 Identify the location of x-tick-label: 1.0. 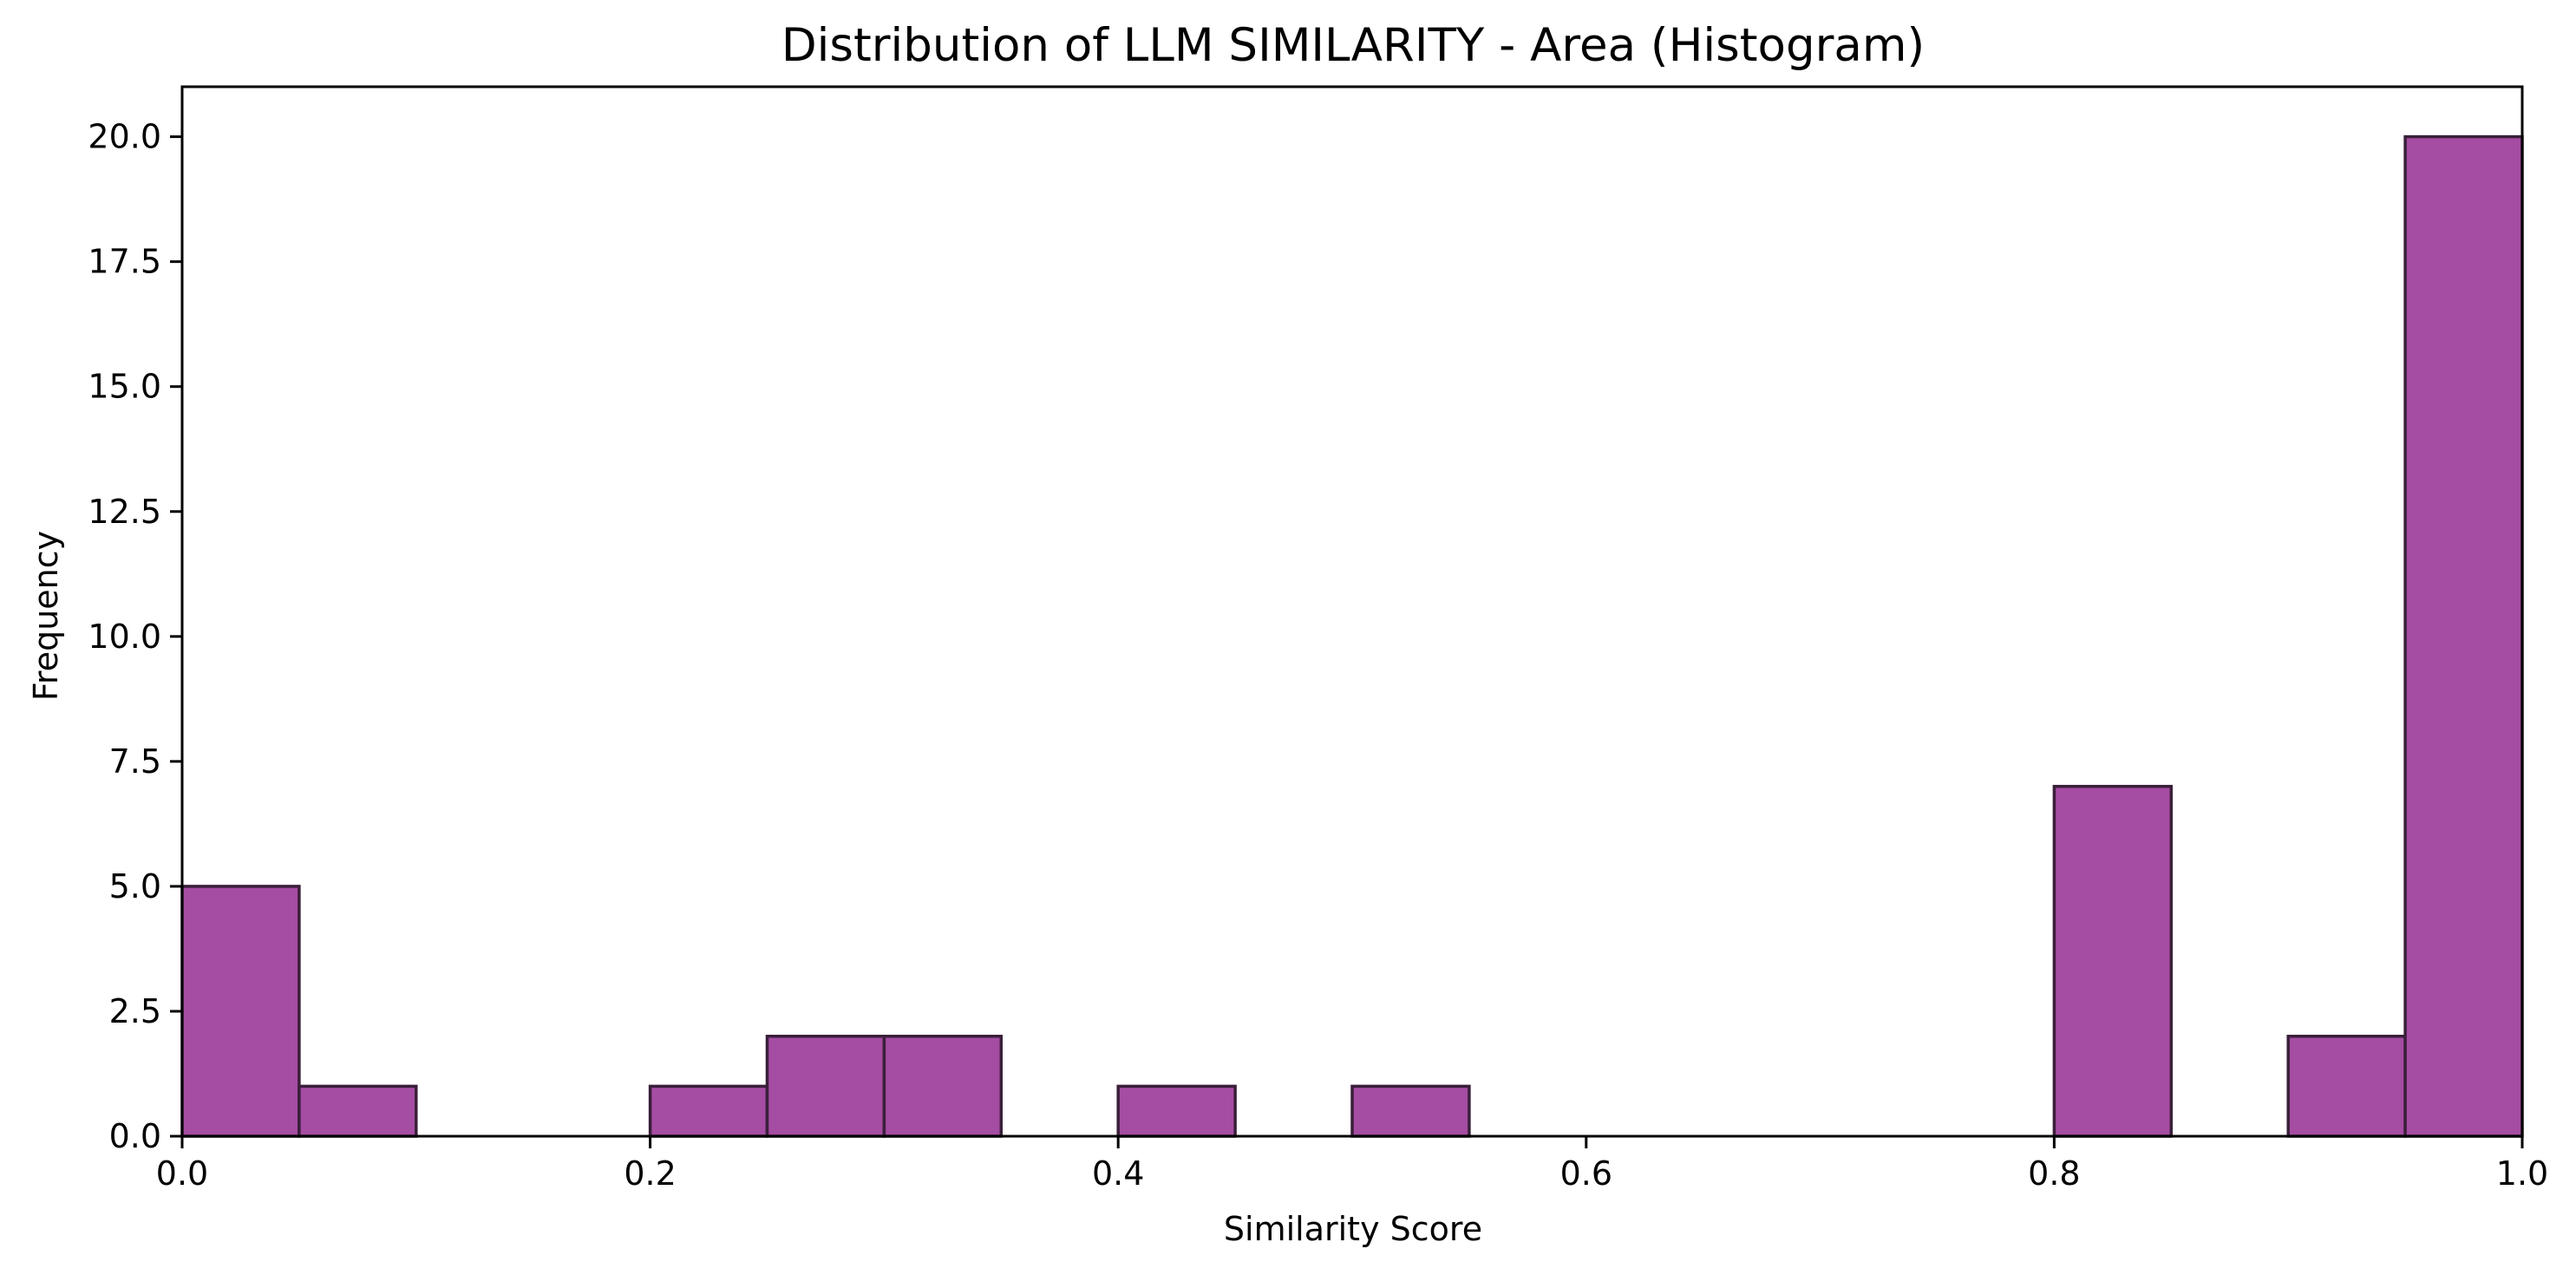
(2522, 1173).